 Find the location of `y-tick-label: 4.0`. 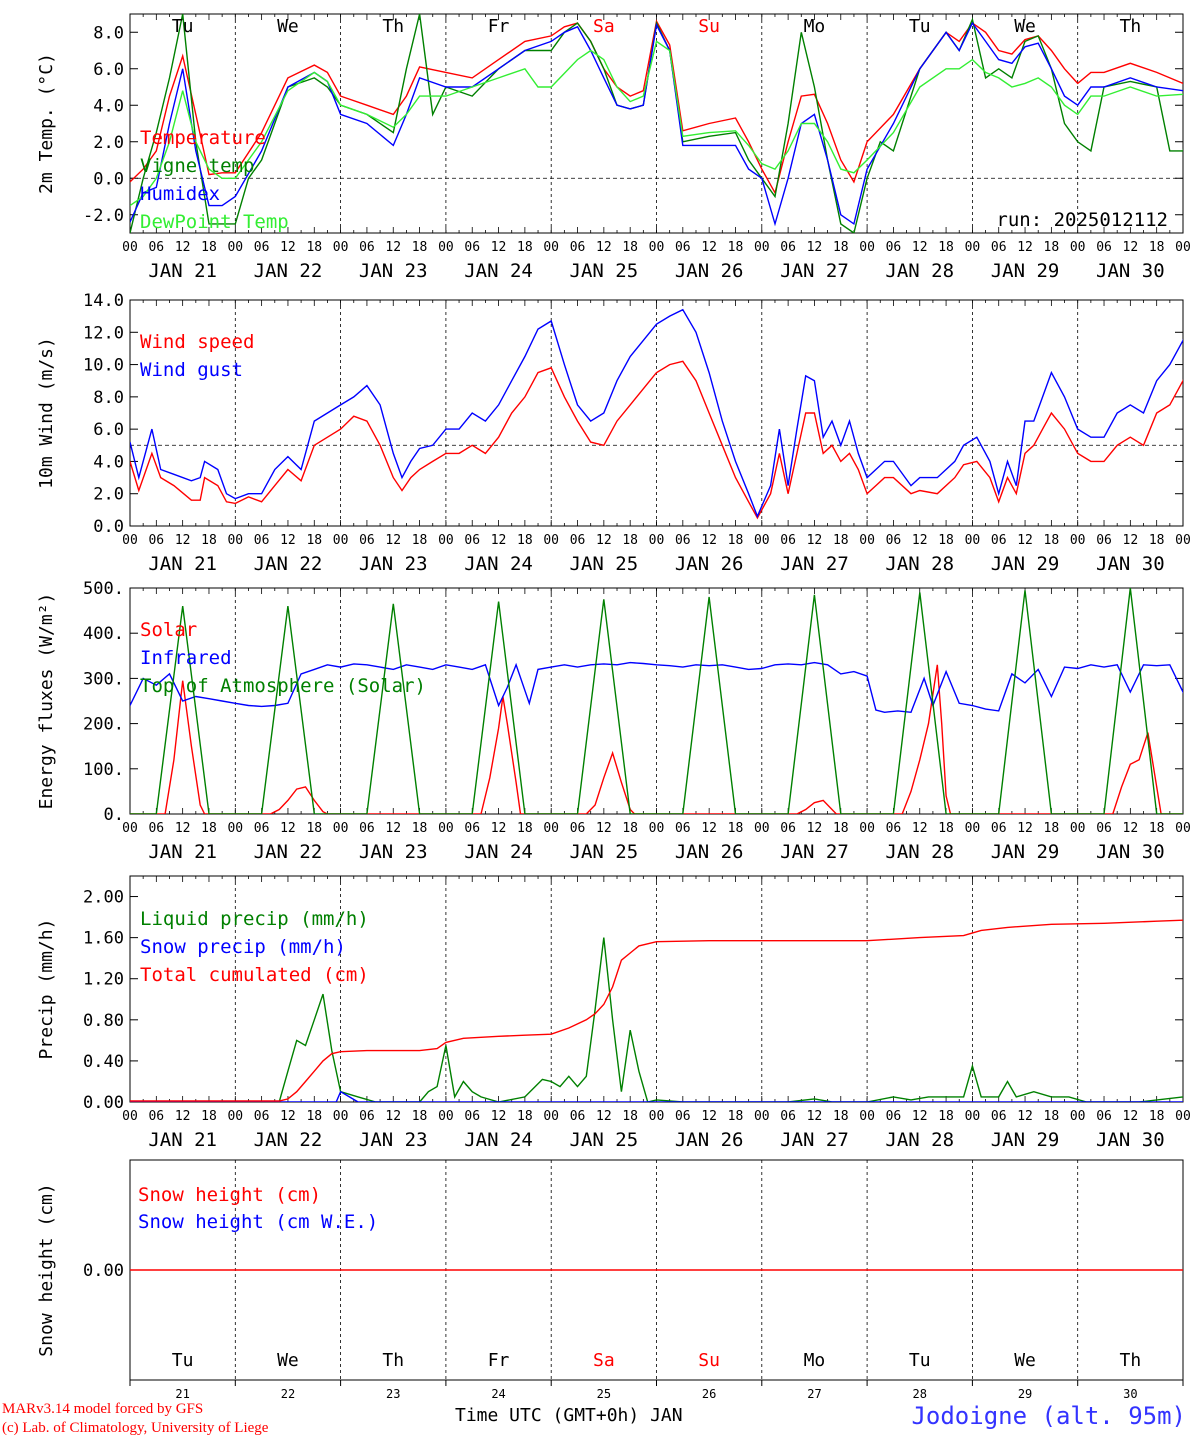

y-tick-label: 4.0 is located at coordinates (108, 106).